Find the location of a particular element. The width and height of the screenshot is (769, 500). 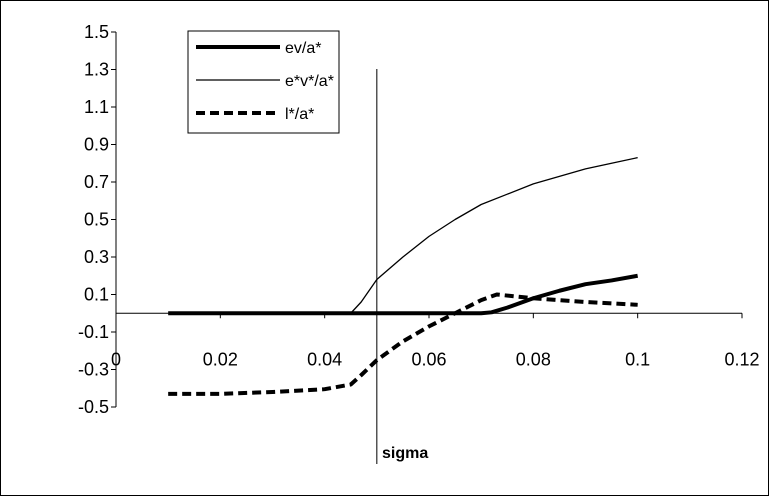

y-tick-label: 1.1 is located at coordinates (96, 107).